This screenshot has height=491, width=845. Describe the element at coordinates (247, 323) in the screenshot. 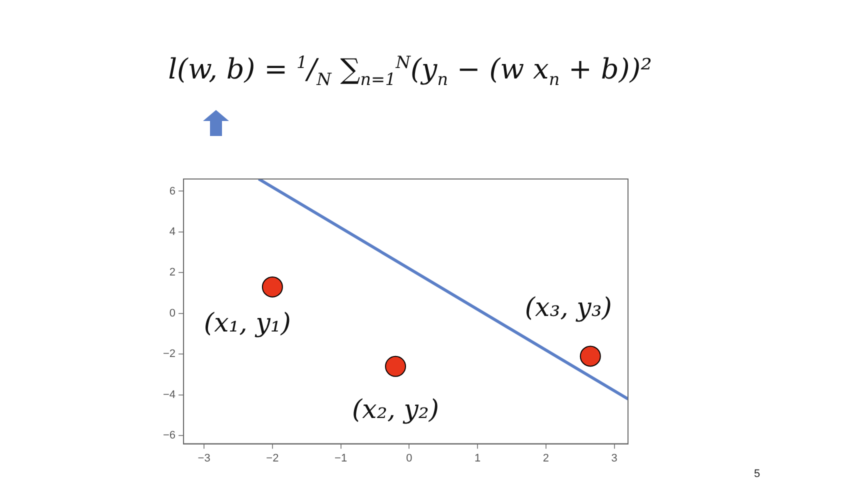

I see `annotation: (x₁, y₁)` at that location.